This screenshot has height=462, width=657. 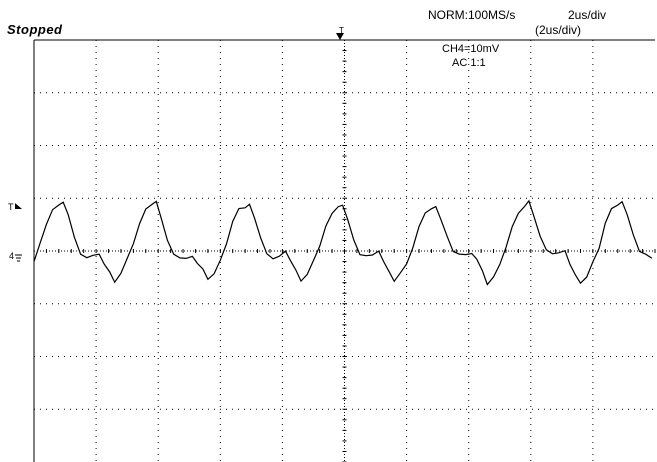 What do you see at coordinates (558, 30) in the screenshot?
I see `zoom-timebase-label: (2us/div)` at bounding box center [558, 30].